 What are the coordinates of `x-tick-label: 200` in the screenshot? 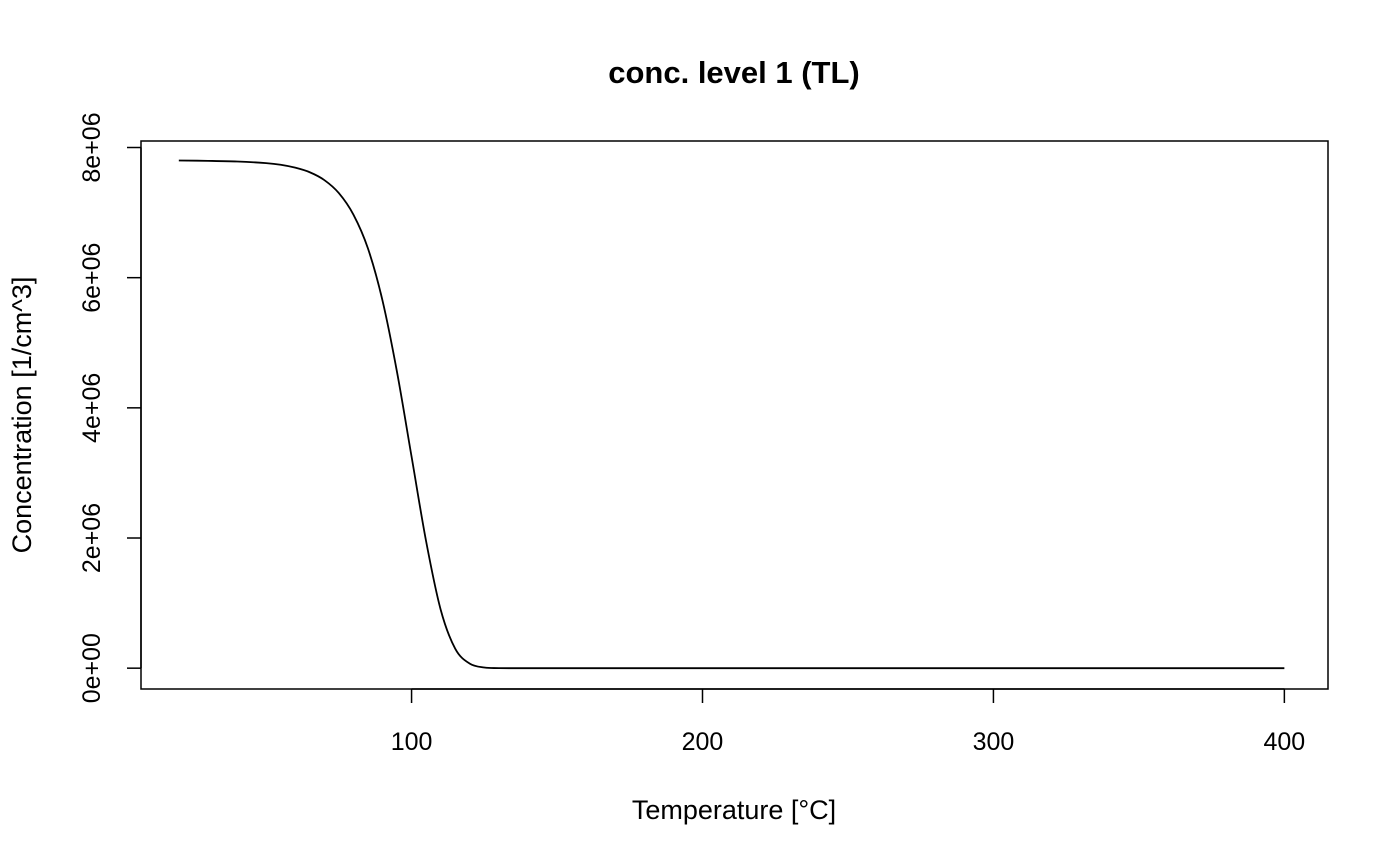 It's located at (703, 742).